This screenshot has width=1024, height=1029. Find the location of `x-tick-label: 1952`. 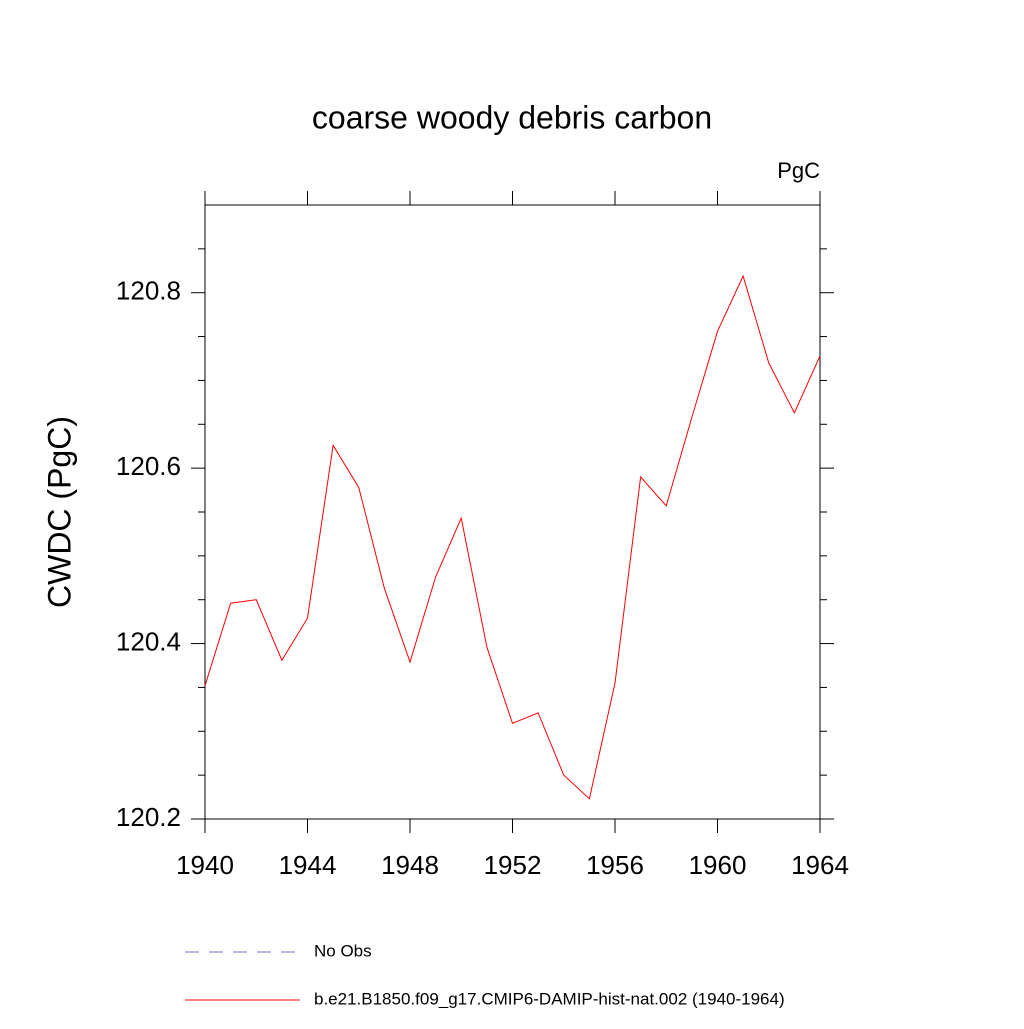

x-tick-label: 1952 is located at coordinates (513, 865).